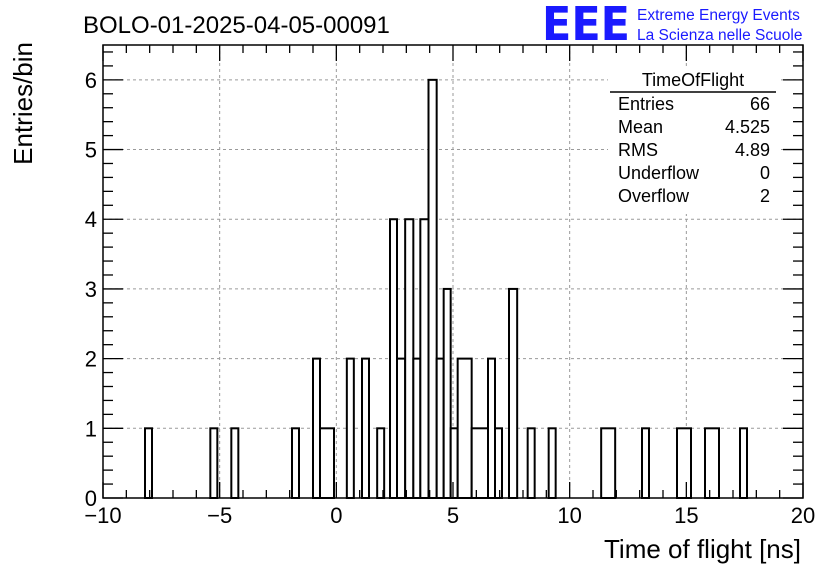  I want to click on chart-title: BOLO-01-2025-04-05-00091, so click(236, 25).